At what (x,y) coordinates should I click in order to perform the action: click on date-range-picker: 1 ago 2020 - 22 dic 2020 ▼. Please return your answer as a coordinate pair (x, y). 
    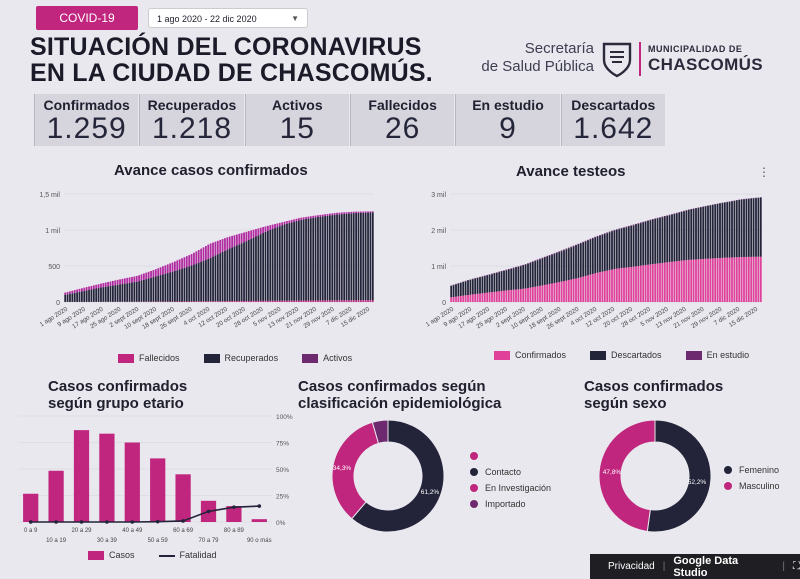
    Looking at the image, I should click on (228, 18).